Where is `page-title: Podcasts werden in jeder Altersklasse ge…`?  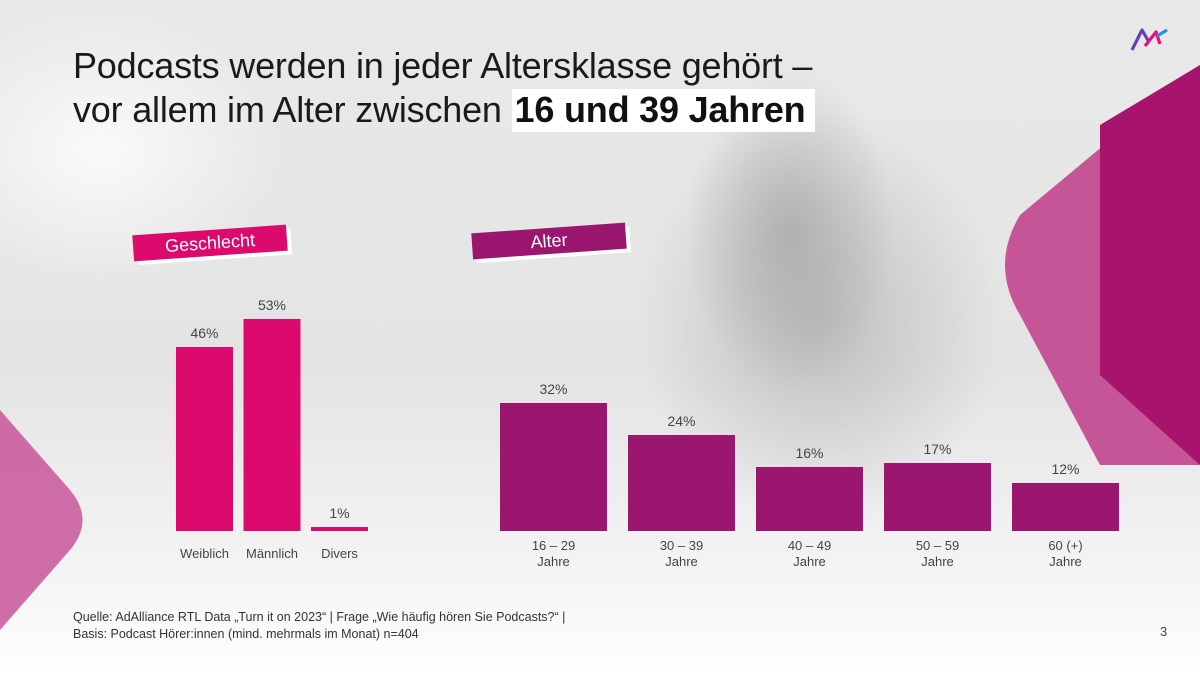 page-title: Podcasts werden in jeder Altersklasse ge… is located at coordinates (444, 88).